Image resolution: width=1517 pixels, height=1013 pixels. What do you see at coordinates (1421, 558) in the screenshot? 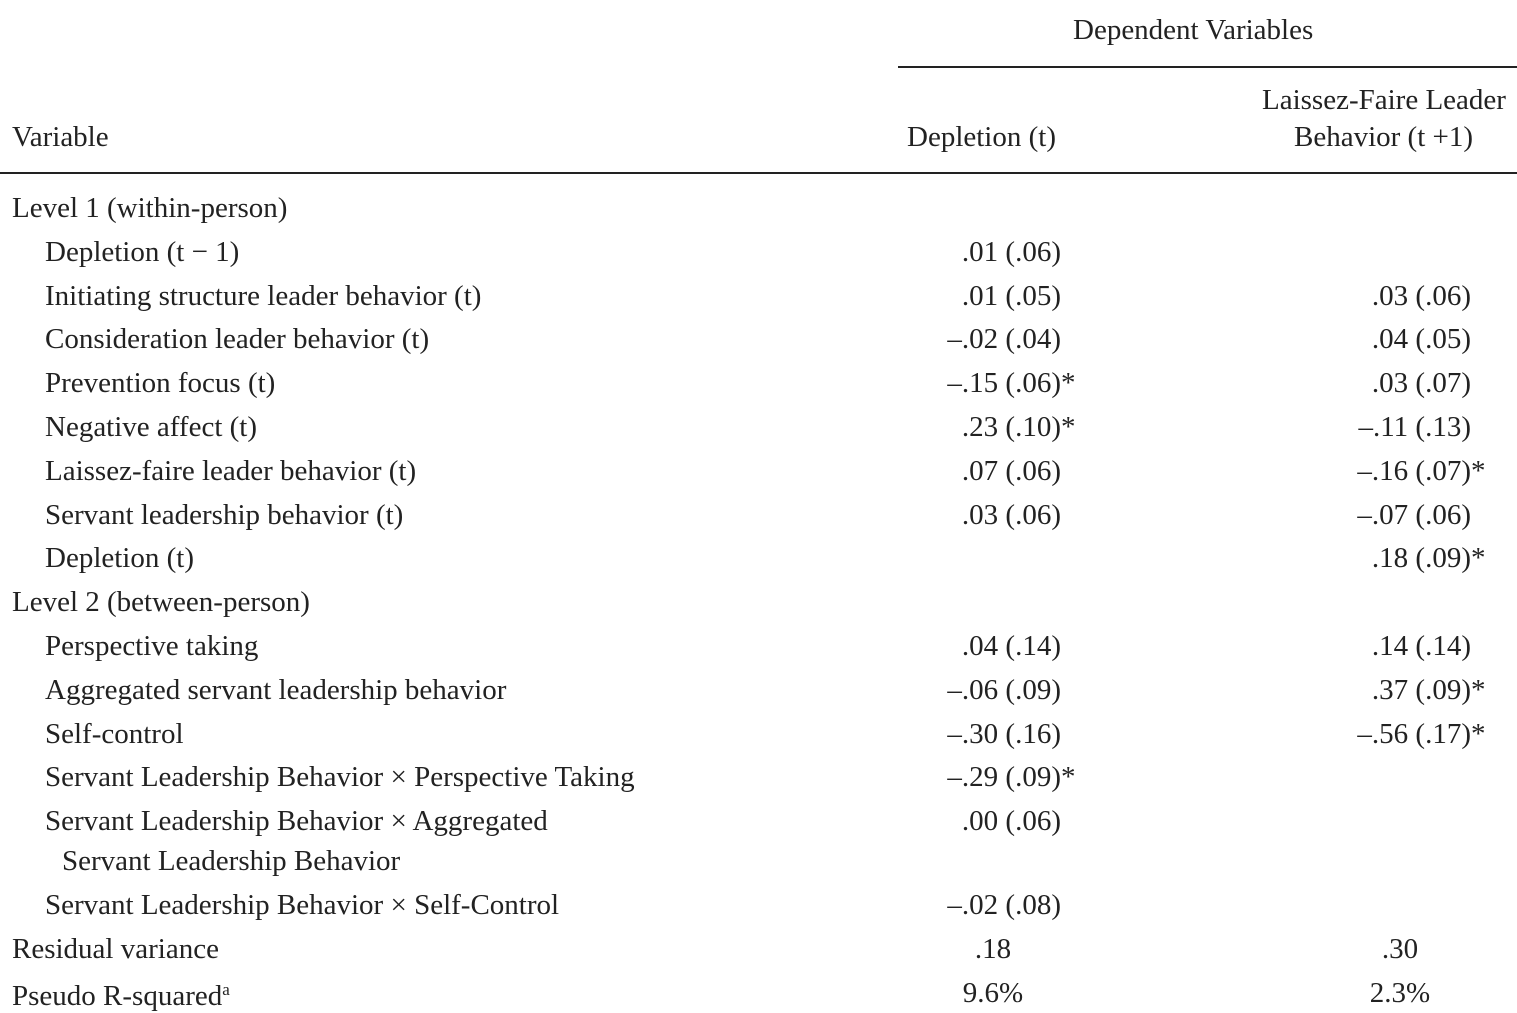
I see `cell-value: .18 (.09)` at bounding box center [1421, 558].